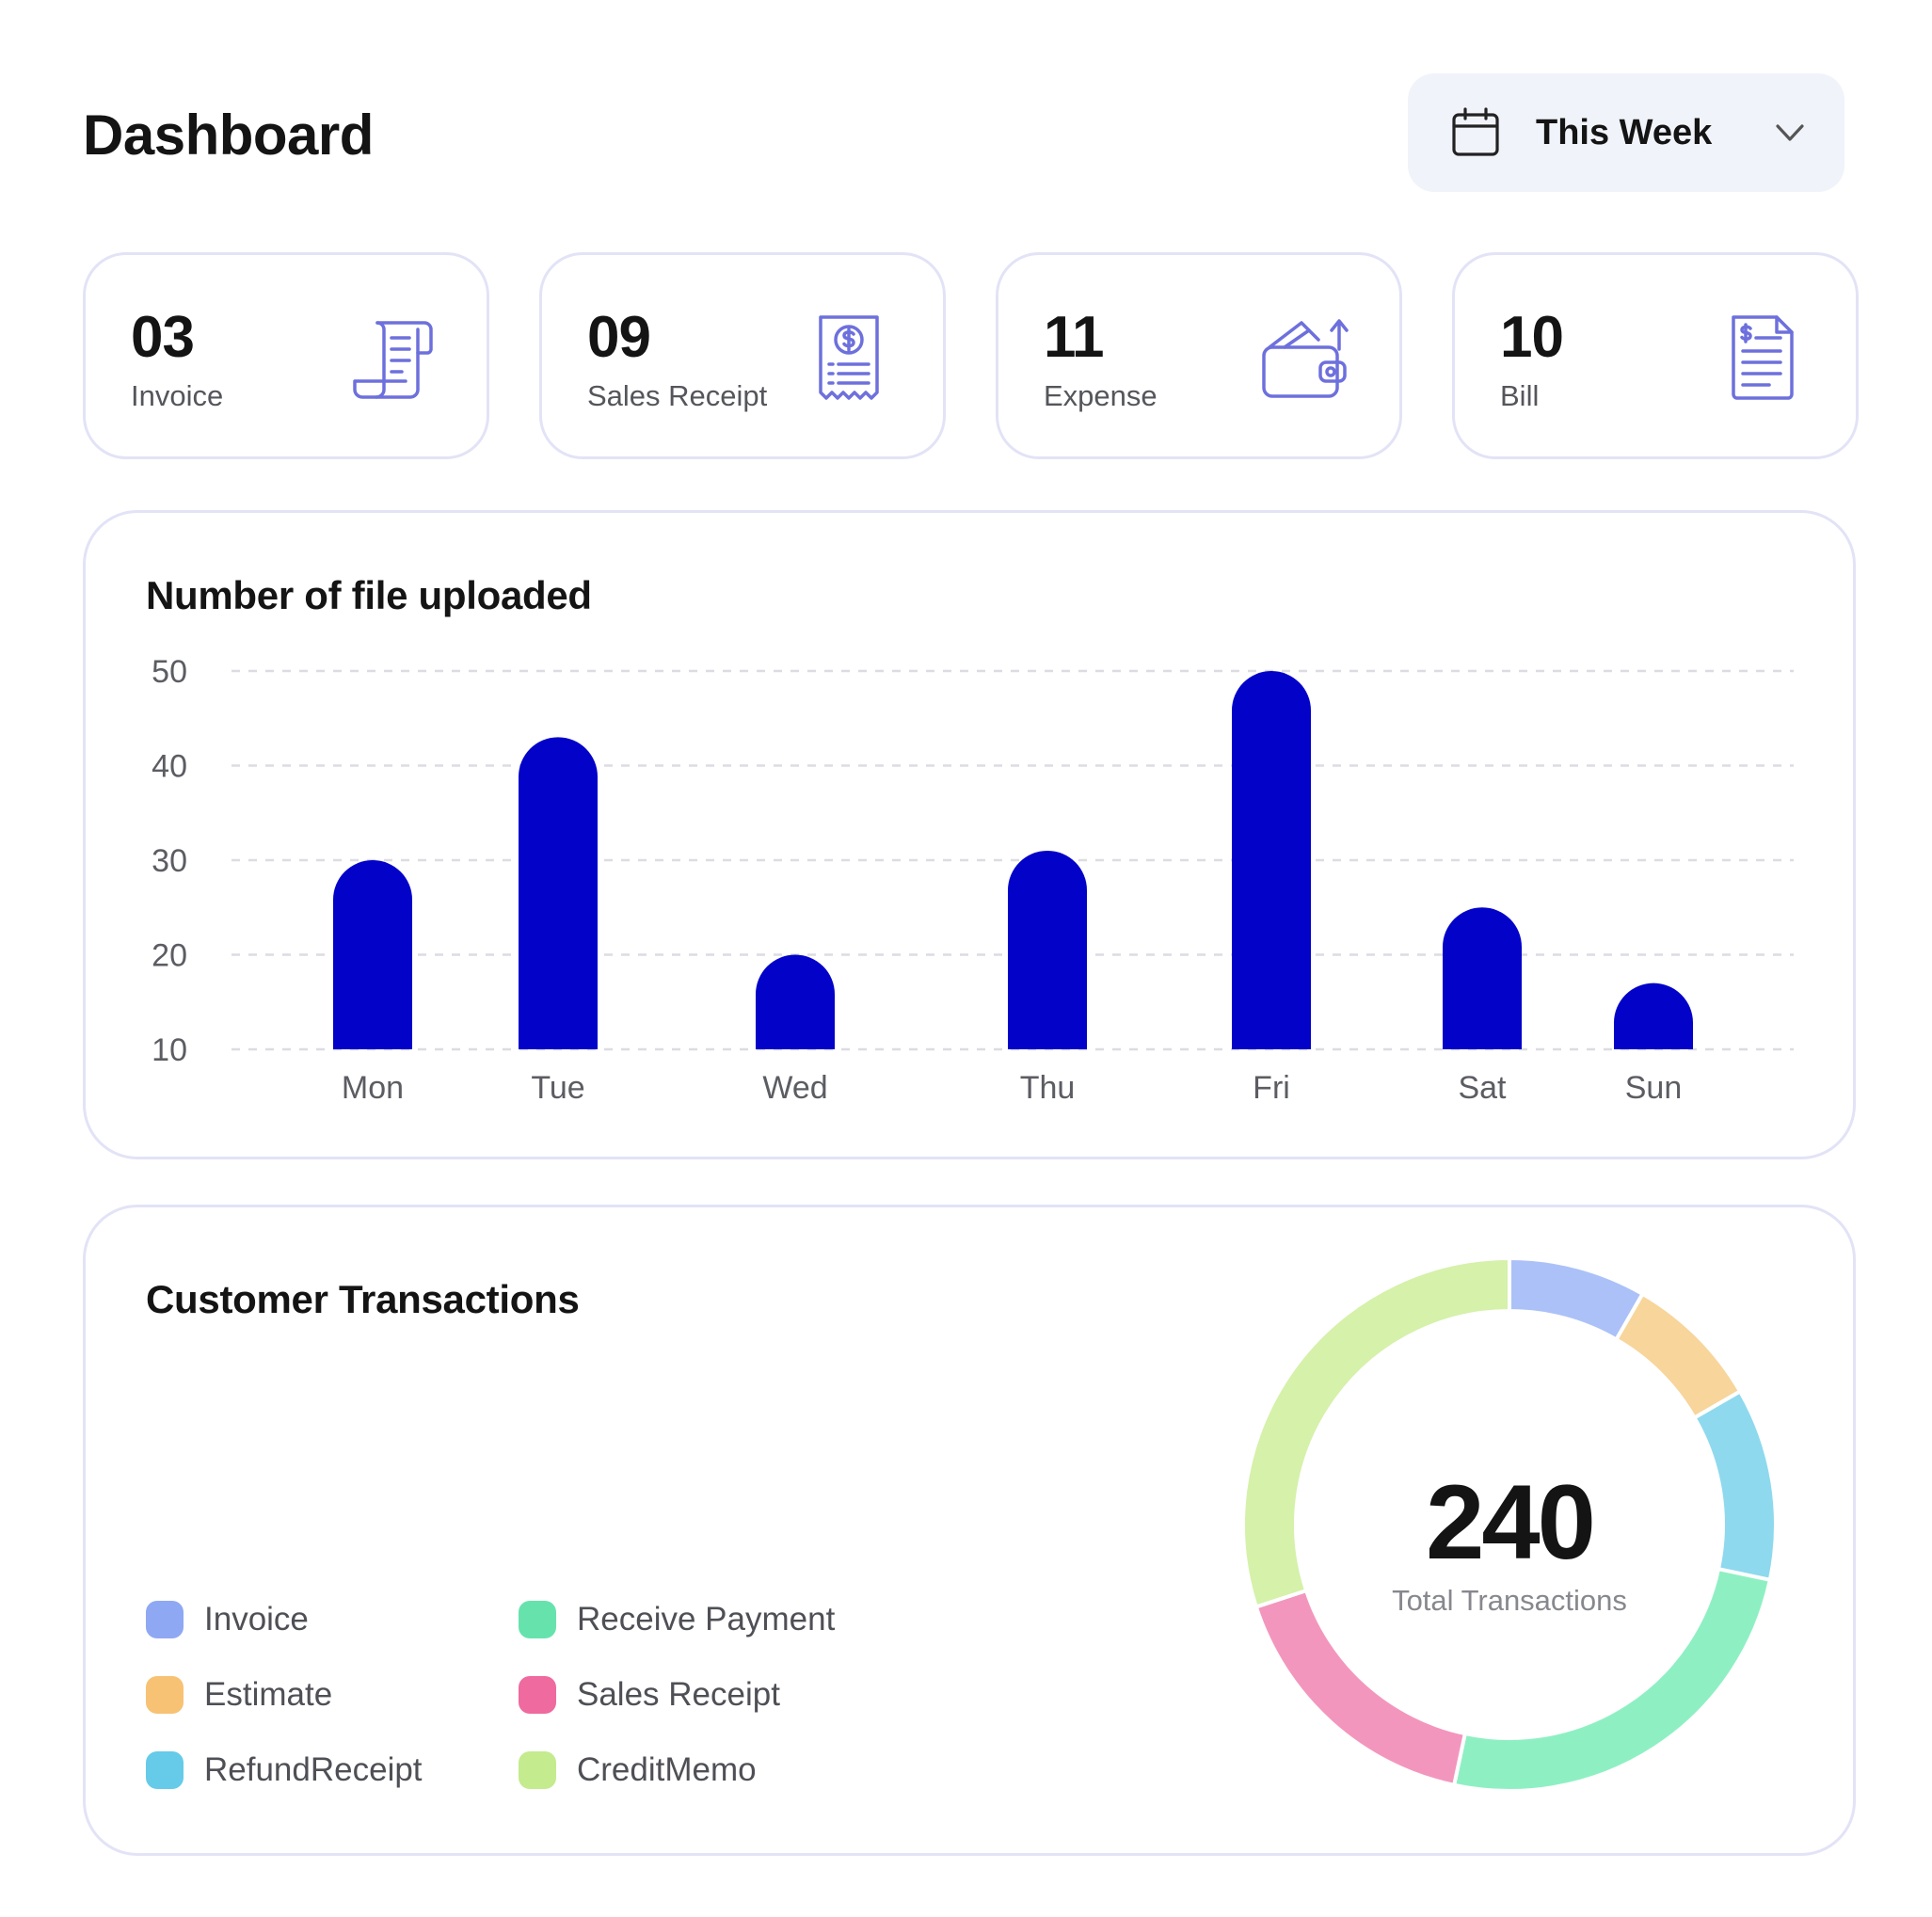  What do you see at coordinates (286, 355) in the screenshot?
I see `stat-card-invoice: 03 Invoice` at bounding box center [286, 355].